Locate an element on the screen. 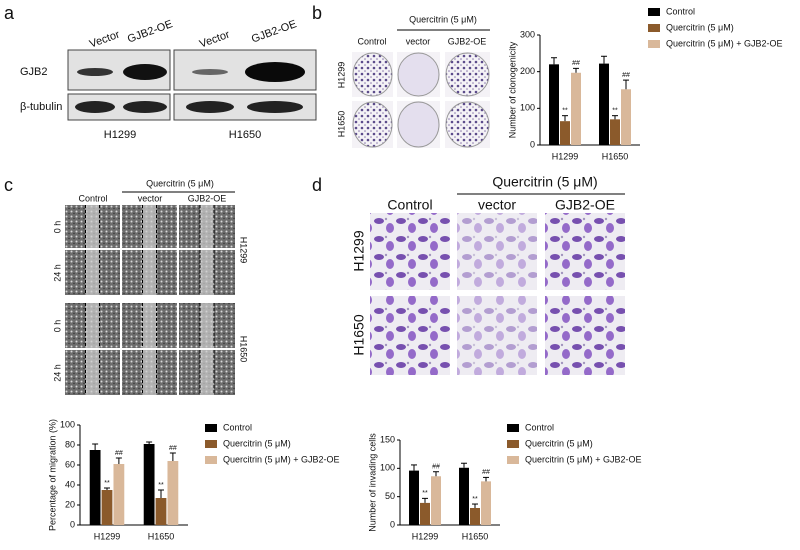 The image size is (800, 550). row-label: GJB2 is located at coordinates (34, 72).